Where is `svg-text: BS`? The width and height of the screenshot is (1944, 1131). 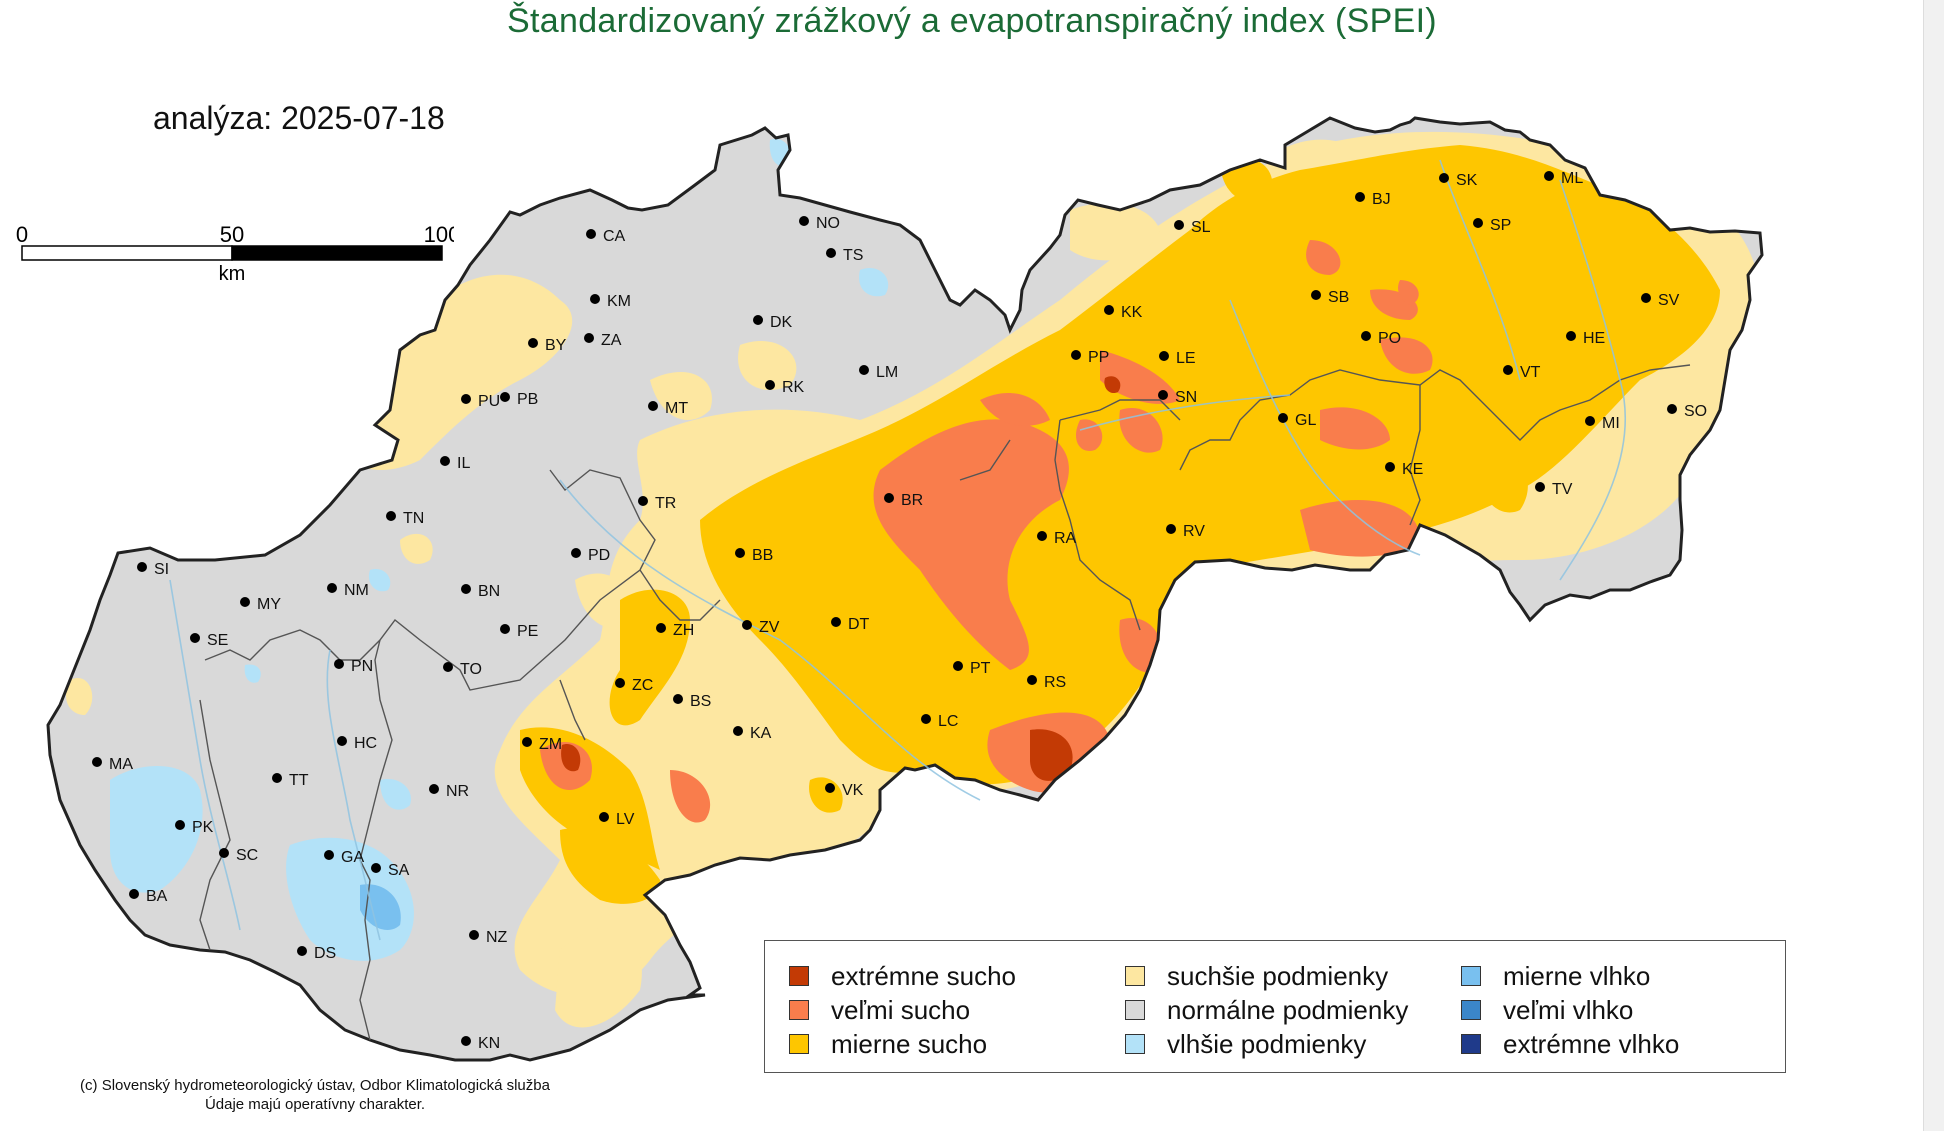
svg-text: BS is located at coordinates (700, 701).